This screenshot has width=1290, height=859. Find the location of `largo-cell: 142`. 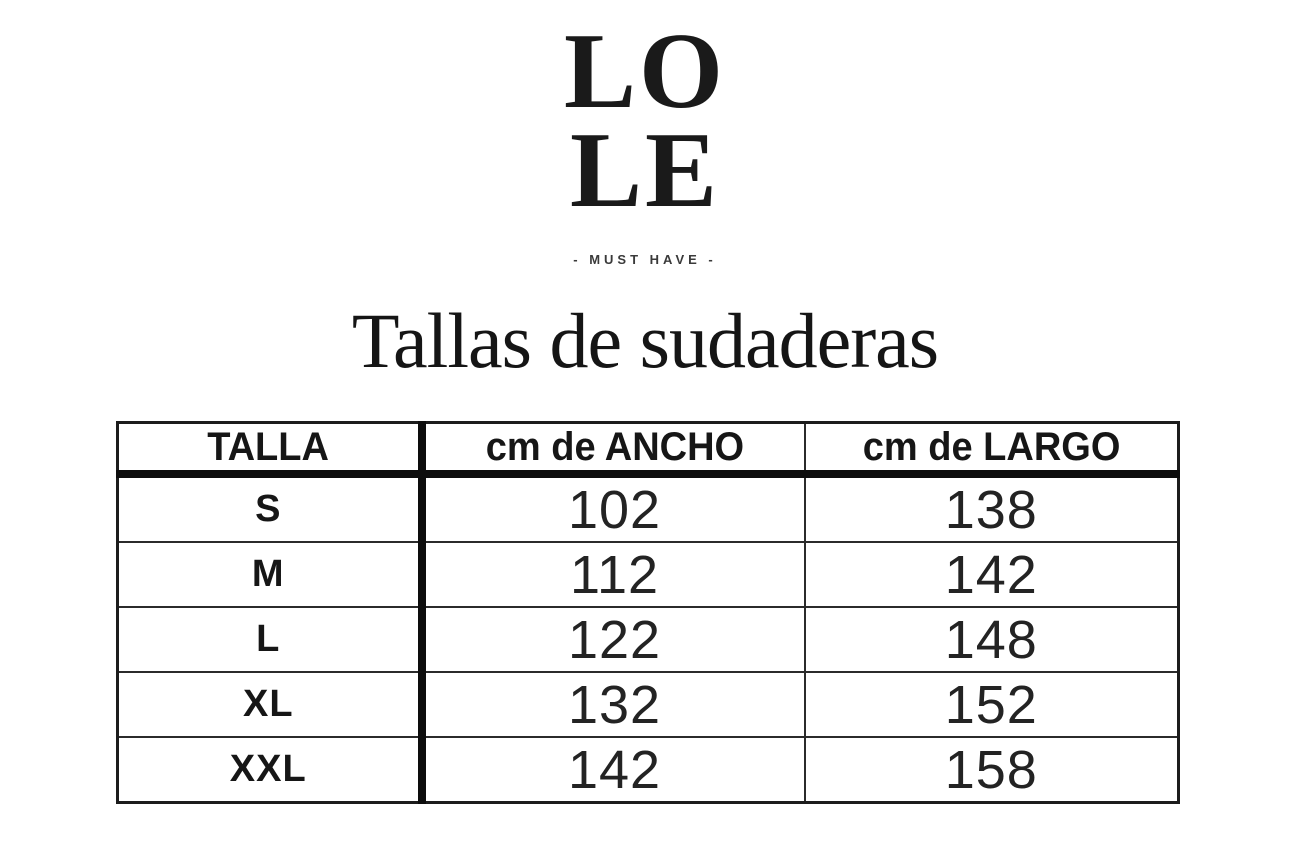

largo-cell: 142 is located at coordinates (991, 574).